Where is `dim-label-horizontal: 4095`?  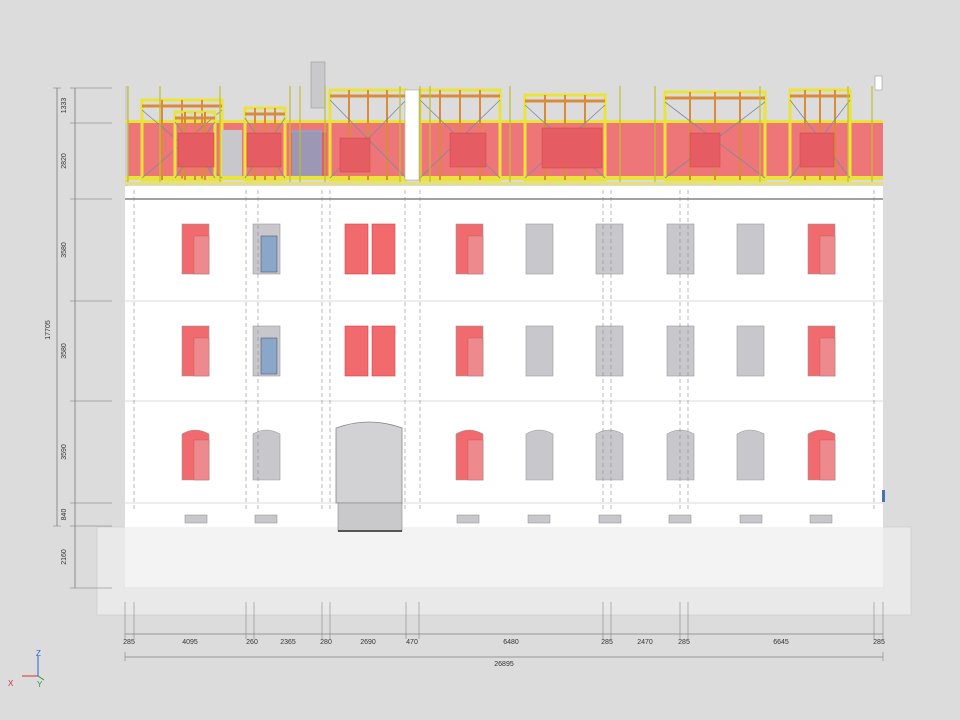
dim-label-horizontal: 4095 is located at coordinates (190, 642).